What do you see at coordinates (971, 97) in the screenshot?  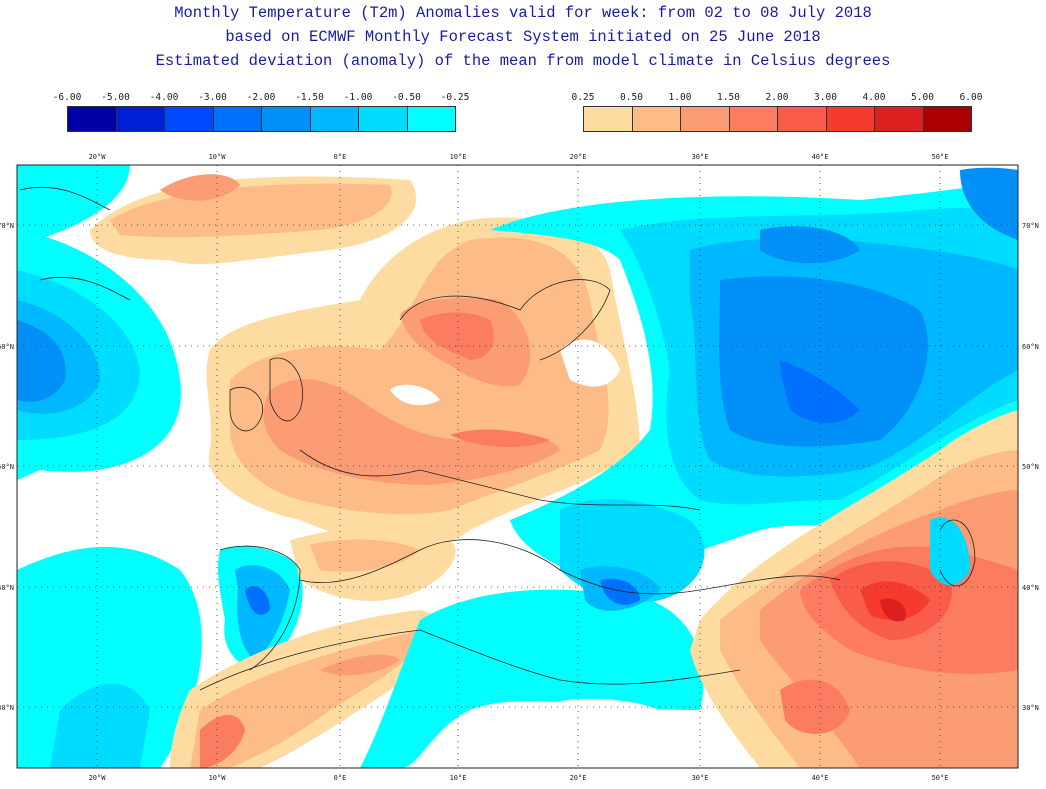 I see `legend-tick: 6.00` at bounding box center [971, 97].